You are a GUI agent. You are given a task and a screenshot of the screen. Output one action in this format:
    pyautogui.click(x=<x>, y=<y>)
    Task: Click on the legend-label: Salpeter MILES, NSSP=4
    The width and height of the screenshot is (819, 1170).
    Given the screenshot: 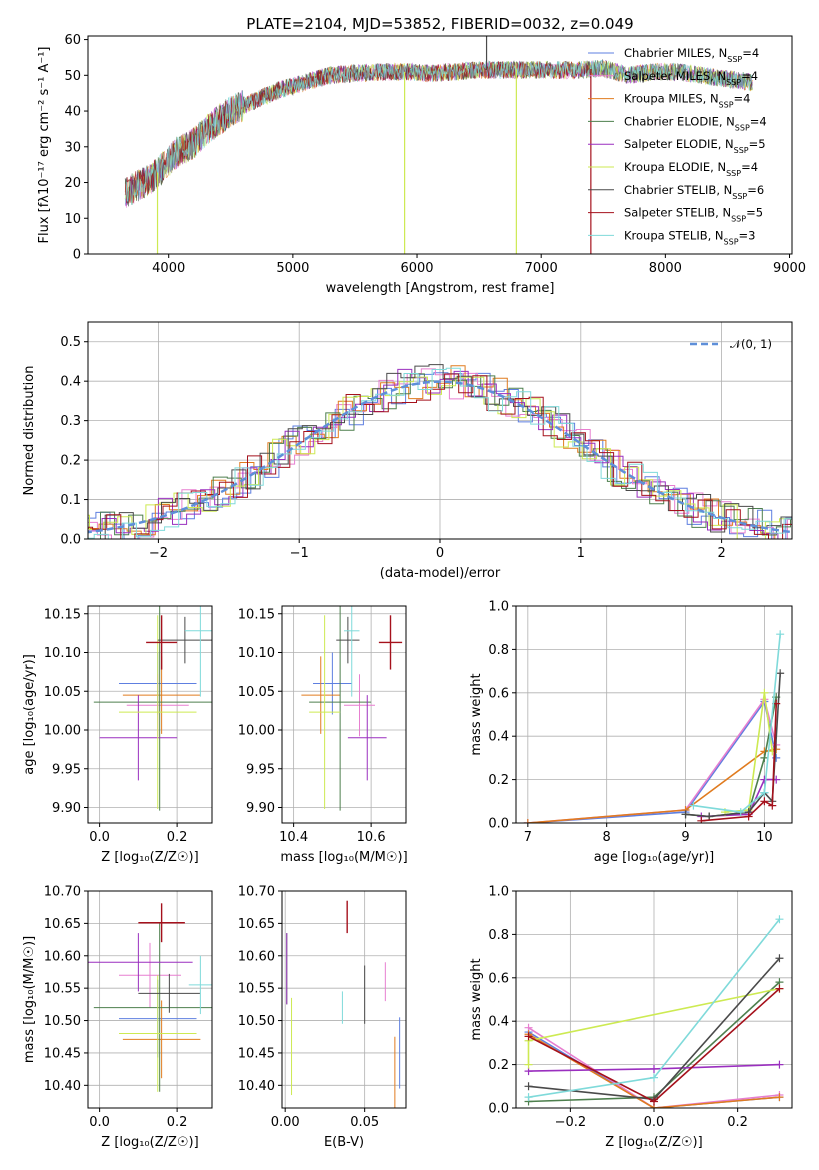 What is the action you would take?
    pyautogui.click(x=691, y=78)
    